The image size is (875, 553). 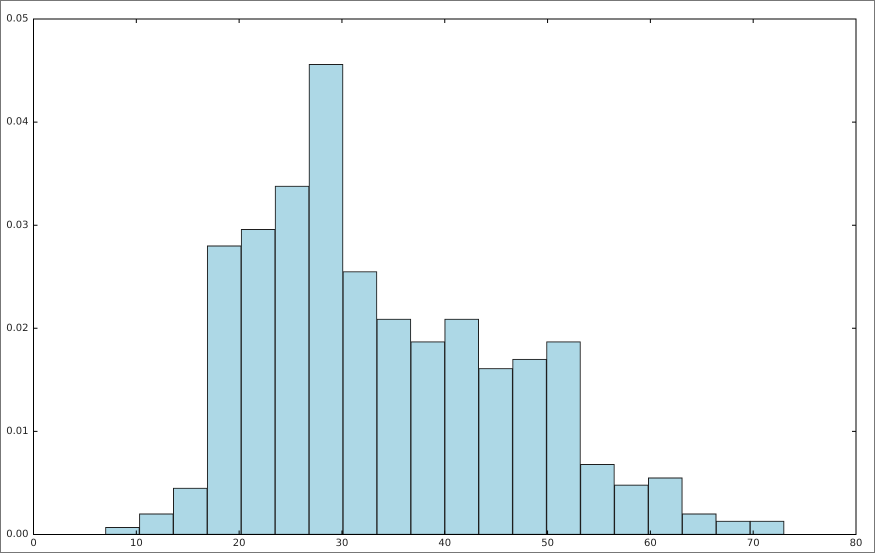 I want to click on x-tick-label: 70, so click(x=753, y=544).